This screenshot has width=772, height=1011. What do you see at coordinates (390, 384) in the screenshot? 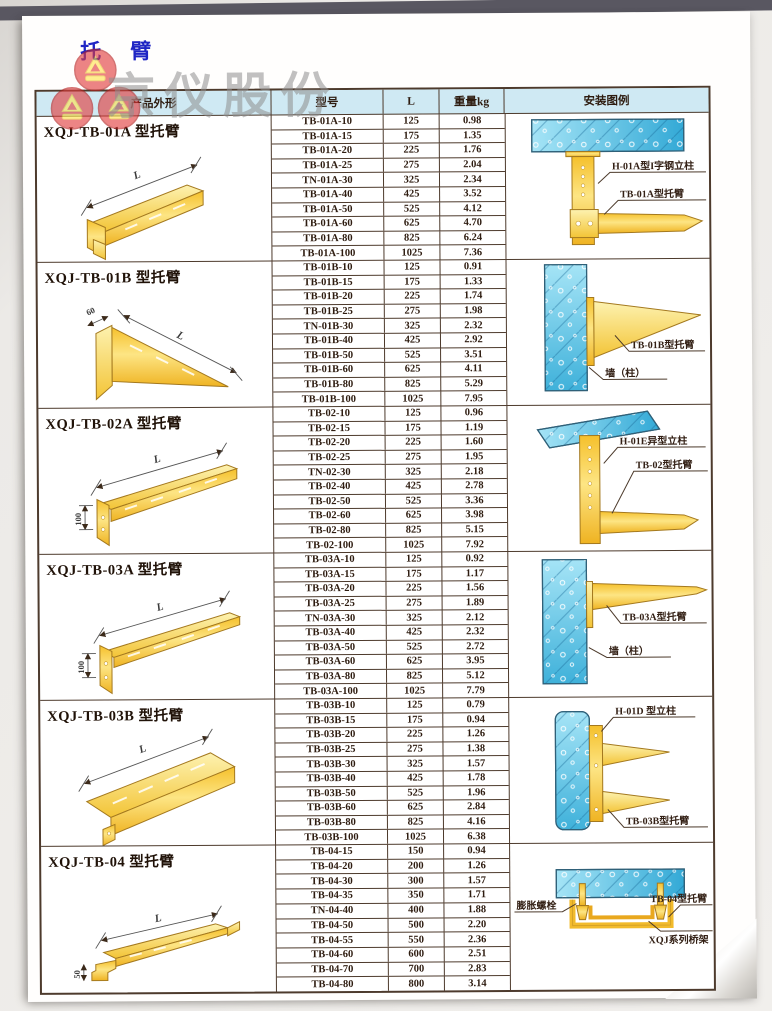
I see `table-row: TB-01B-80 825 5.29` at bounding box center [390, 384].